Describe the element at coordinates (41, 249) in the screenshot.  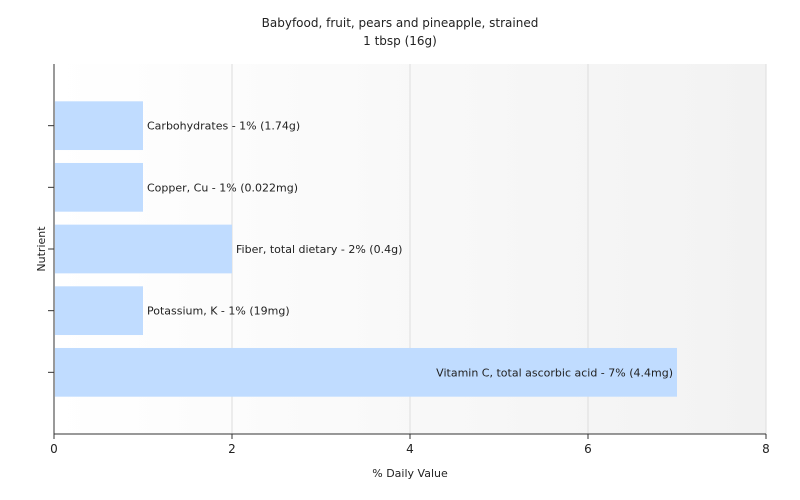
I see `y-axis-label: Nutrient` at that location.